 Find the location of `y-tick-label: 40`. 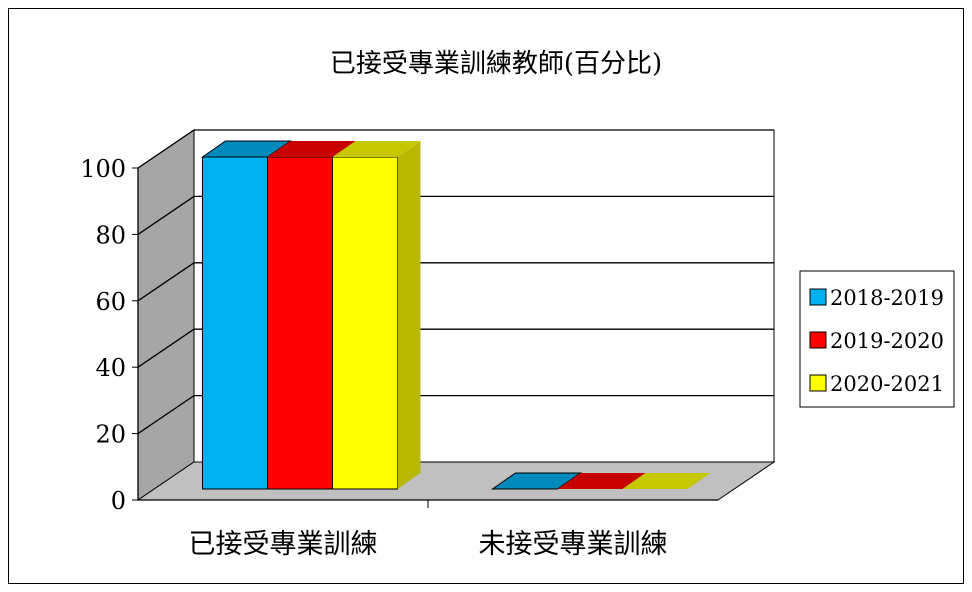

y-tick-label: 40 is located at coordinates (110, 368).